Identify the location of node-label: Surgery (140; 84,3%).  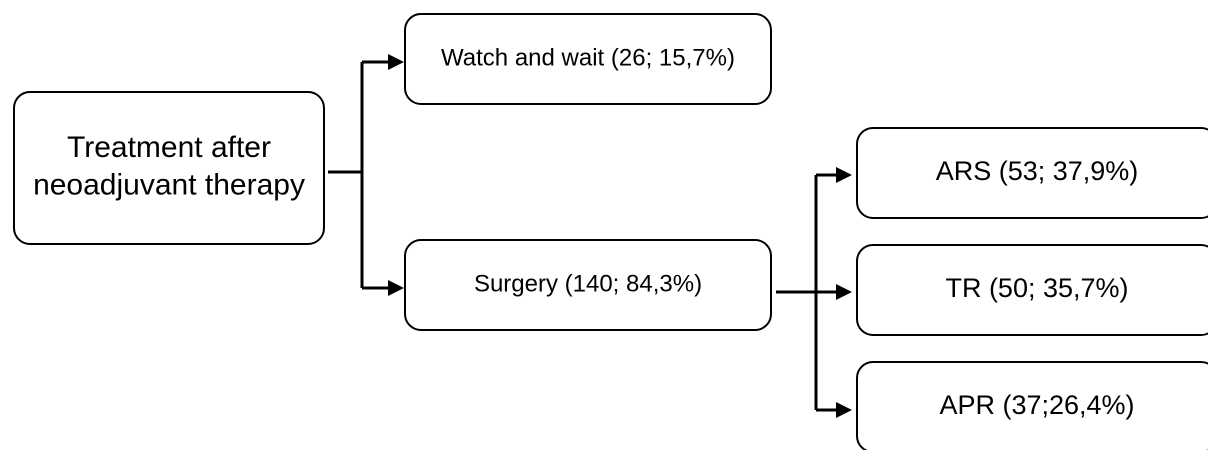
(588, 283).